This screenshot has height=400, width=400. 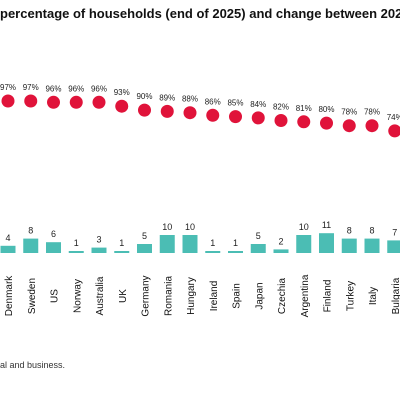 What do you see at coordinates (7, 238) in the screenshot?
I see `bar-label-denmark: 4` at bounding box center [7, 238].